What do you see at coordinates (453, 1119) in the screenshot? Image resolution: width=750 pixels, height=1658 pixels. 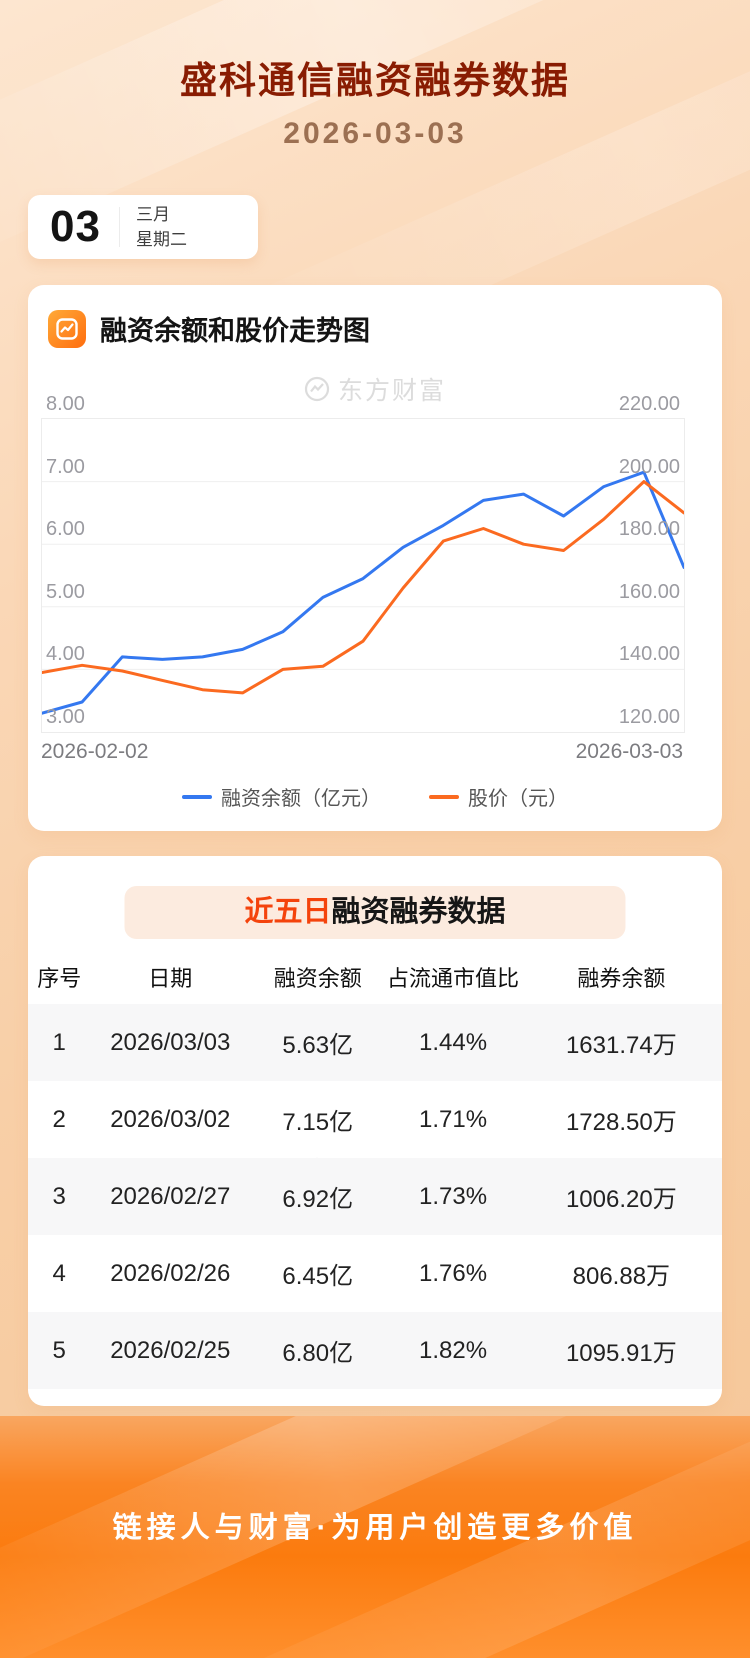 I see `table-cell: 1.71%` at bounding box center [453, 1119].